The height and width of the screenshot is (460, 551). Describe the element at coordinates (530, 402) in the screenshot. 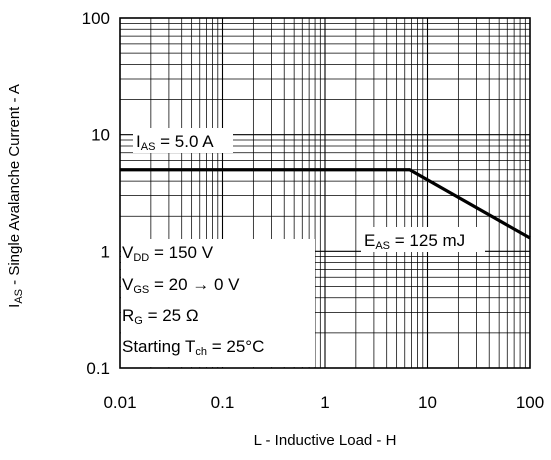

I see `x-tick-label: 100` at that location.